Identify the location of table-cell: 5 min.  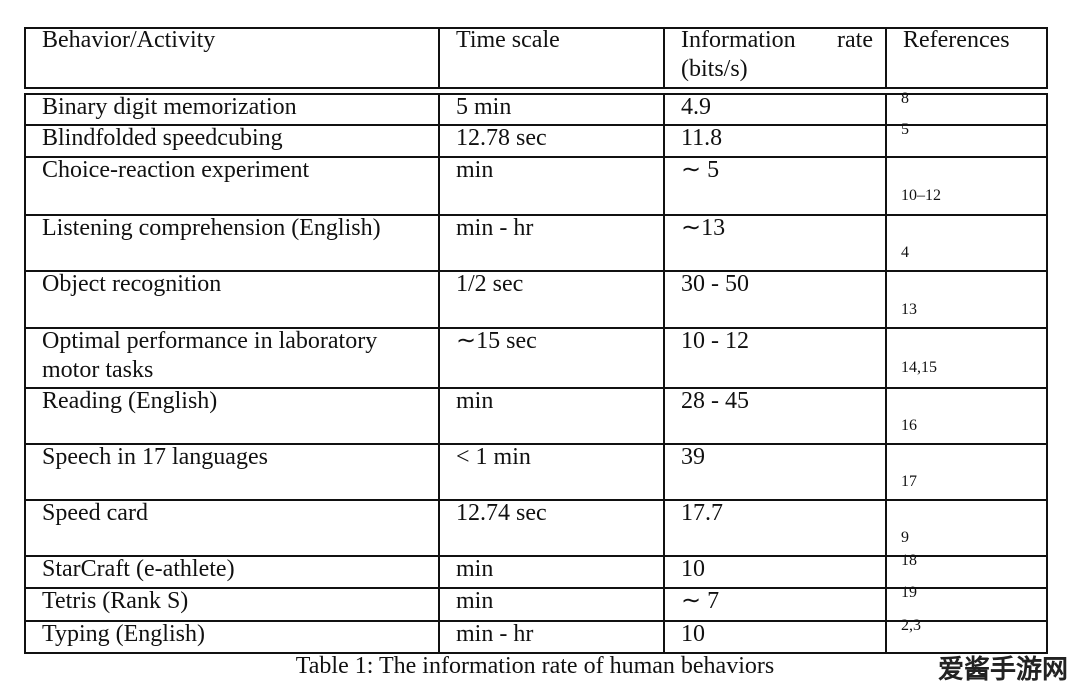
(484, 107).